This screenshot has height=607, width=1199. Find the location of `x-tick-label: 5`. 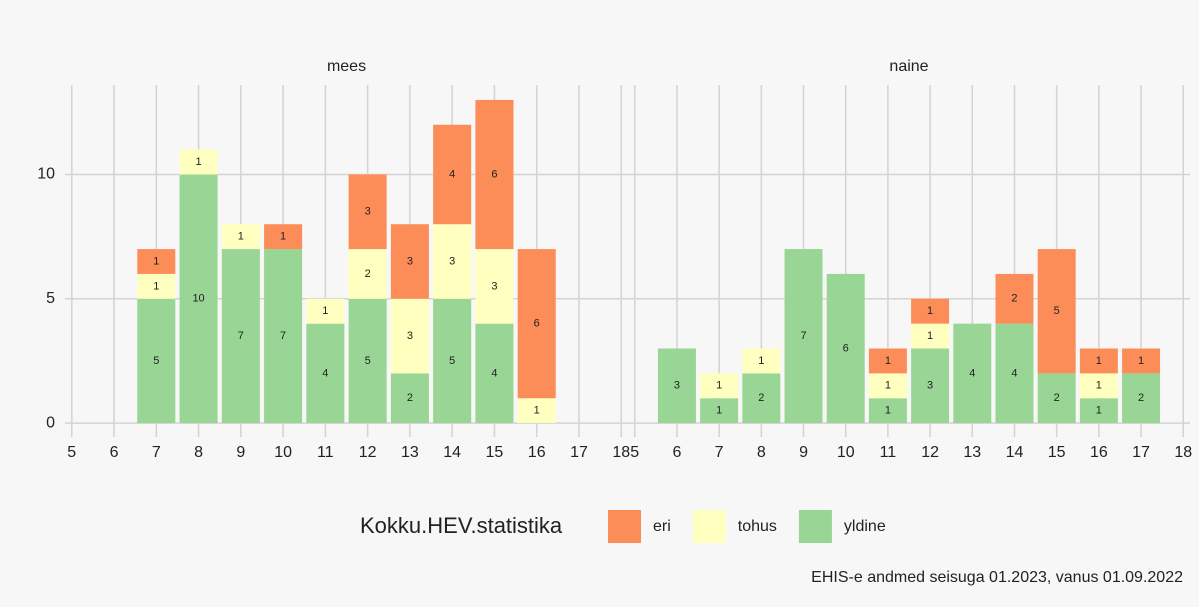

x-tick-label: 5 is located at coordinates (71, 452).